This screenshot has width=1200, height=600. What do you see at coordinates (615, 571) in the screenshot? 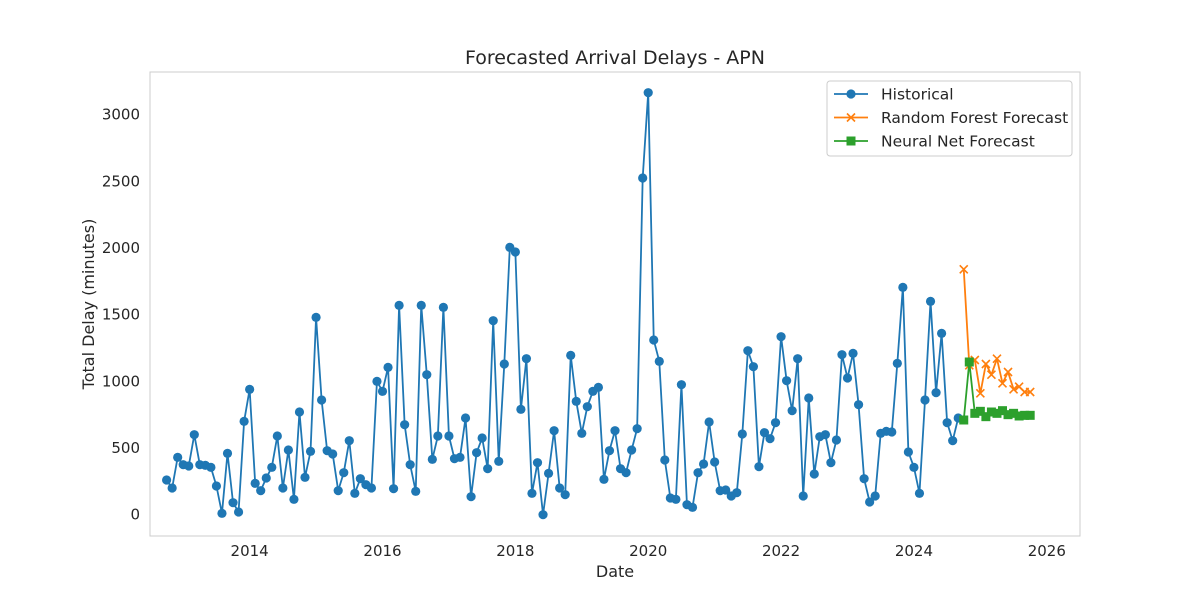
I see `x-axis-label: Date` at bounding box center [615, 571].